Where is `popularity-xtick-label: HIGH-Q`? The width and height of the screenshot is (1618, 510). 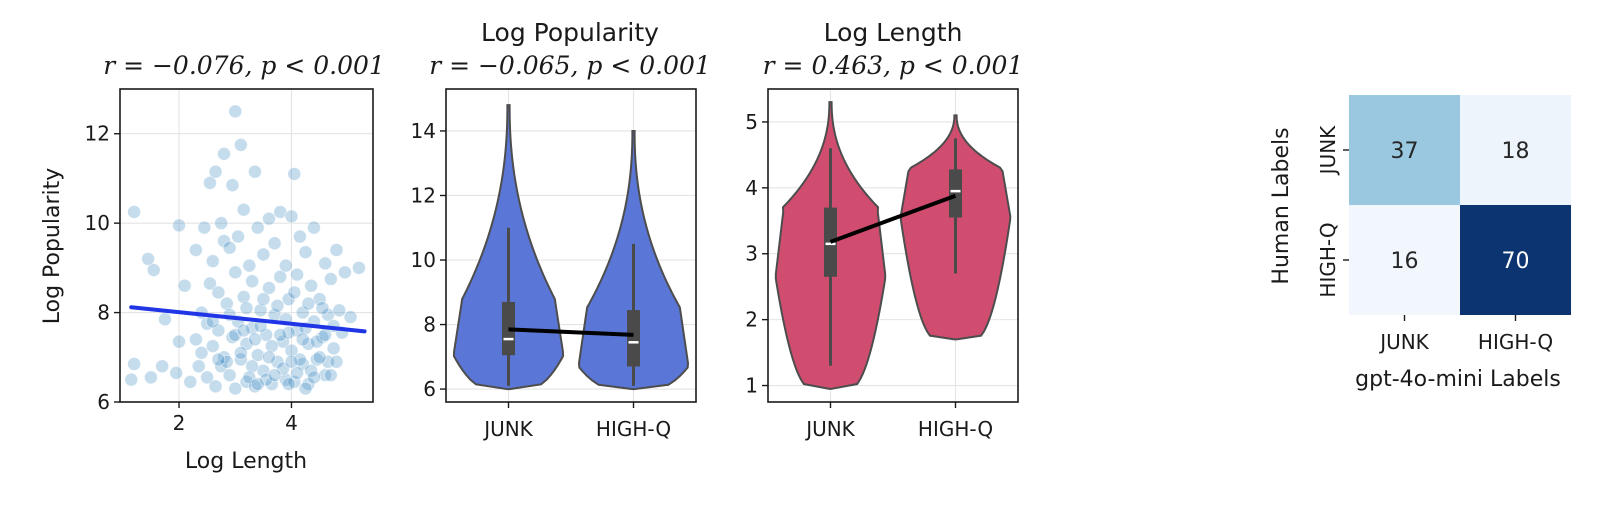
popularity-xtick-label: HIGH-Q is located at coordinates (633, 429).